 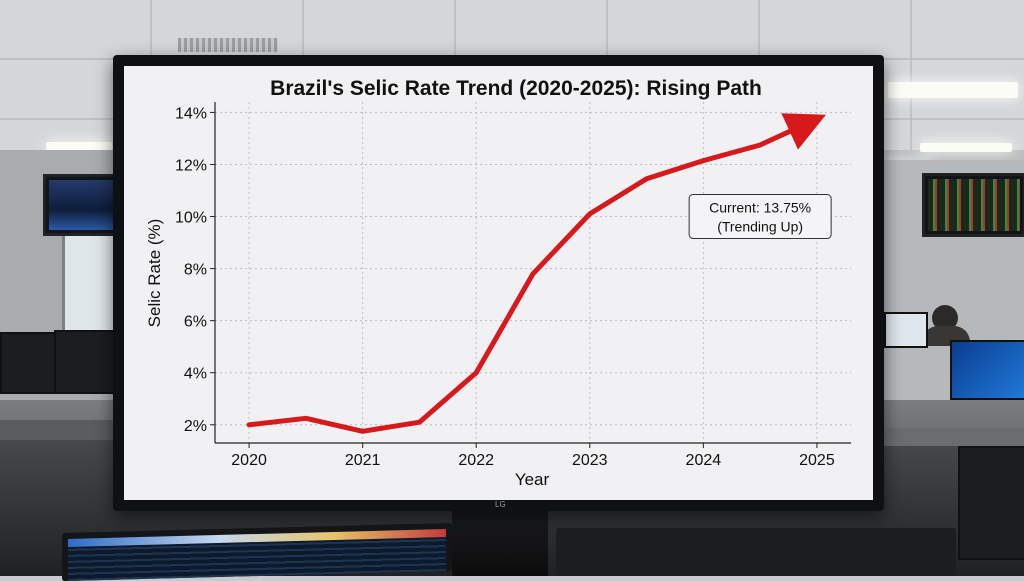 I want to click on y-tick-label: 12%, so click(x=191, y=165).